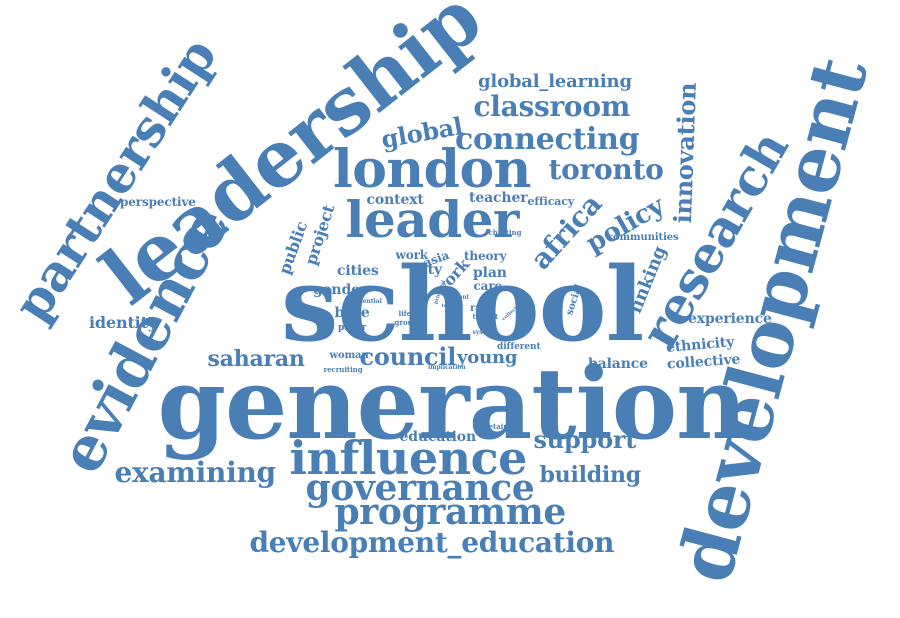 The width and height of the screenshot is (900, 618). What do you see at coordinates (485, 256) in the screenshot?
I see `cloud-word: theory` at bounding box center [485, 256].